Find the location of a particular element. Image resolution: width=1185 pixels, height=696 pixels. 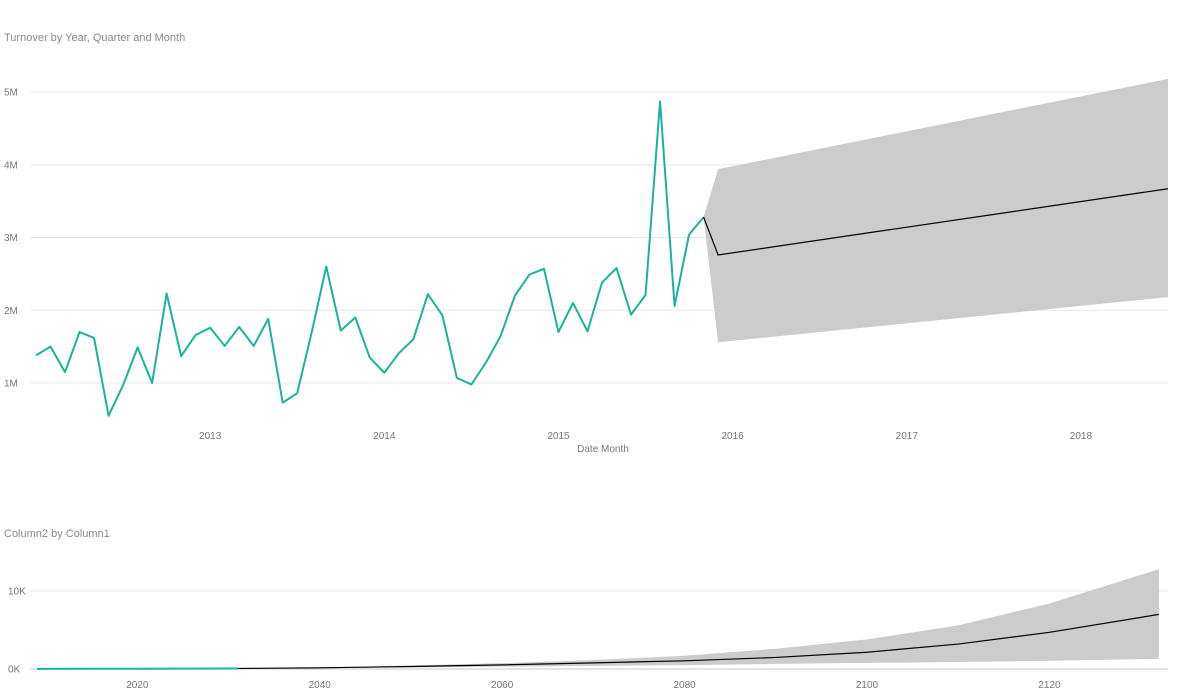

x-tick-label: 2013 is located at coordinates (210, 436).